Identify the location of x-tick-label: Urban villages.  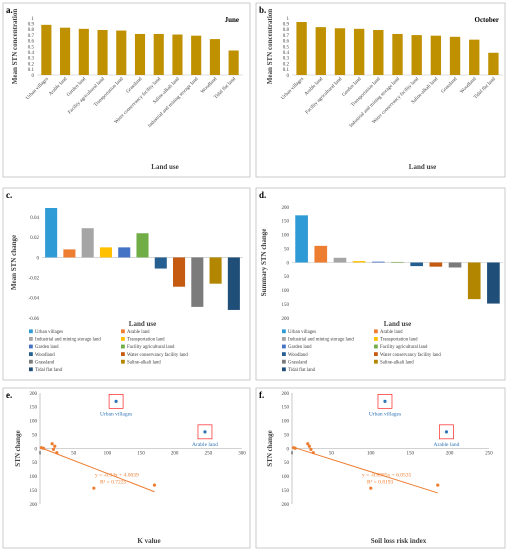
(38, 89).